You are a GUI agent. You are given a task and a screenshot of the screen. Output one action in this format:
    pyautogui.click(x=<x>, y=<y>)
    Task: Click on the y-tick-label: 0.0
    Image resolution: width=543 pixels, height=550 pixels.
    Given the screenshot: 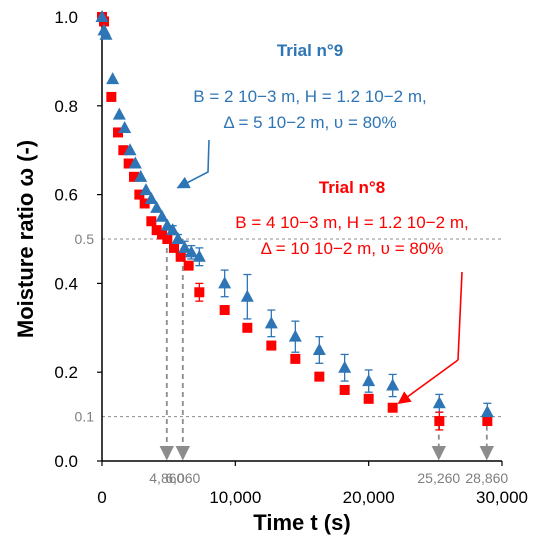 What is the action you would take?
    pyautogui.click(x=66, y=461)
    